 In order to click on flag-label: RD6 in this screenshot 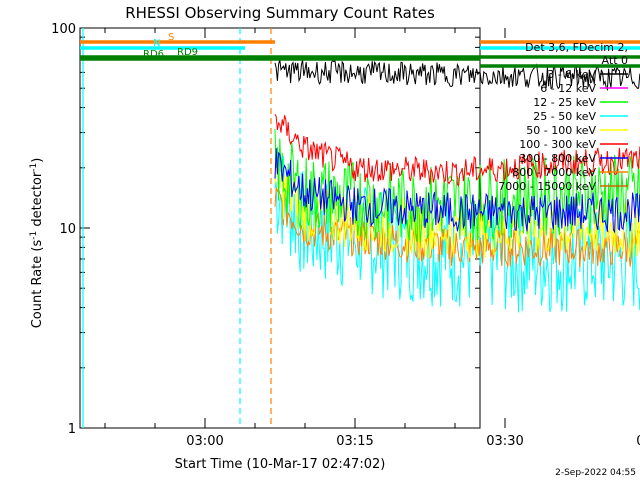, I will do `click(153, 54)`.